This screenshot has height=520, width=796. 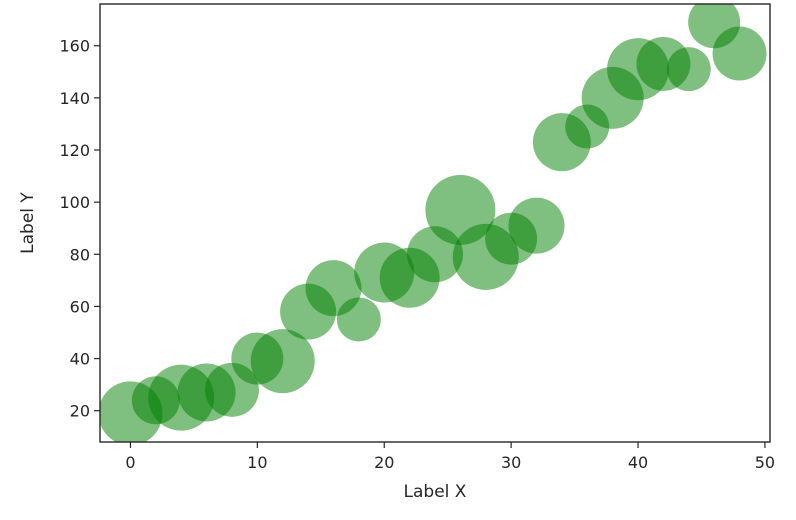 What do you see at coordinates (79, 229) in the screenshot?
I see `y-axis-ticks: 20 40 60 80 100 120 140 160` at bounding box center [79, 229].